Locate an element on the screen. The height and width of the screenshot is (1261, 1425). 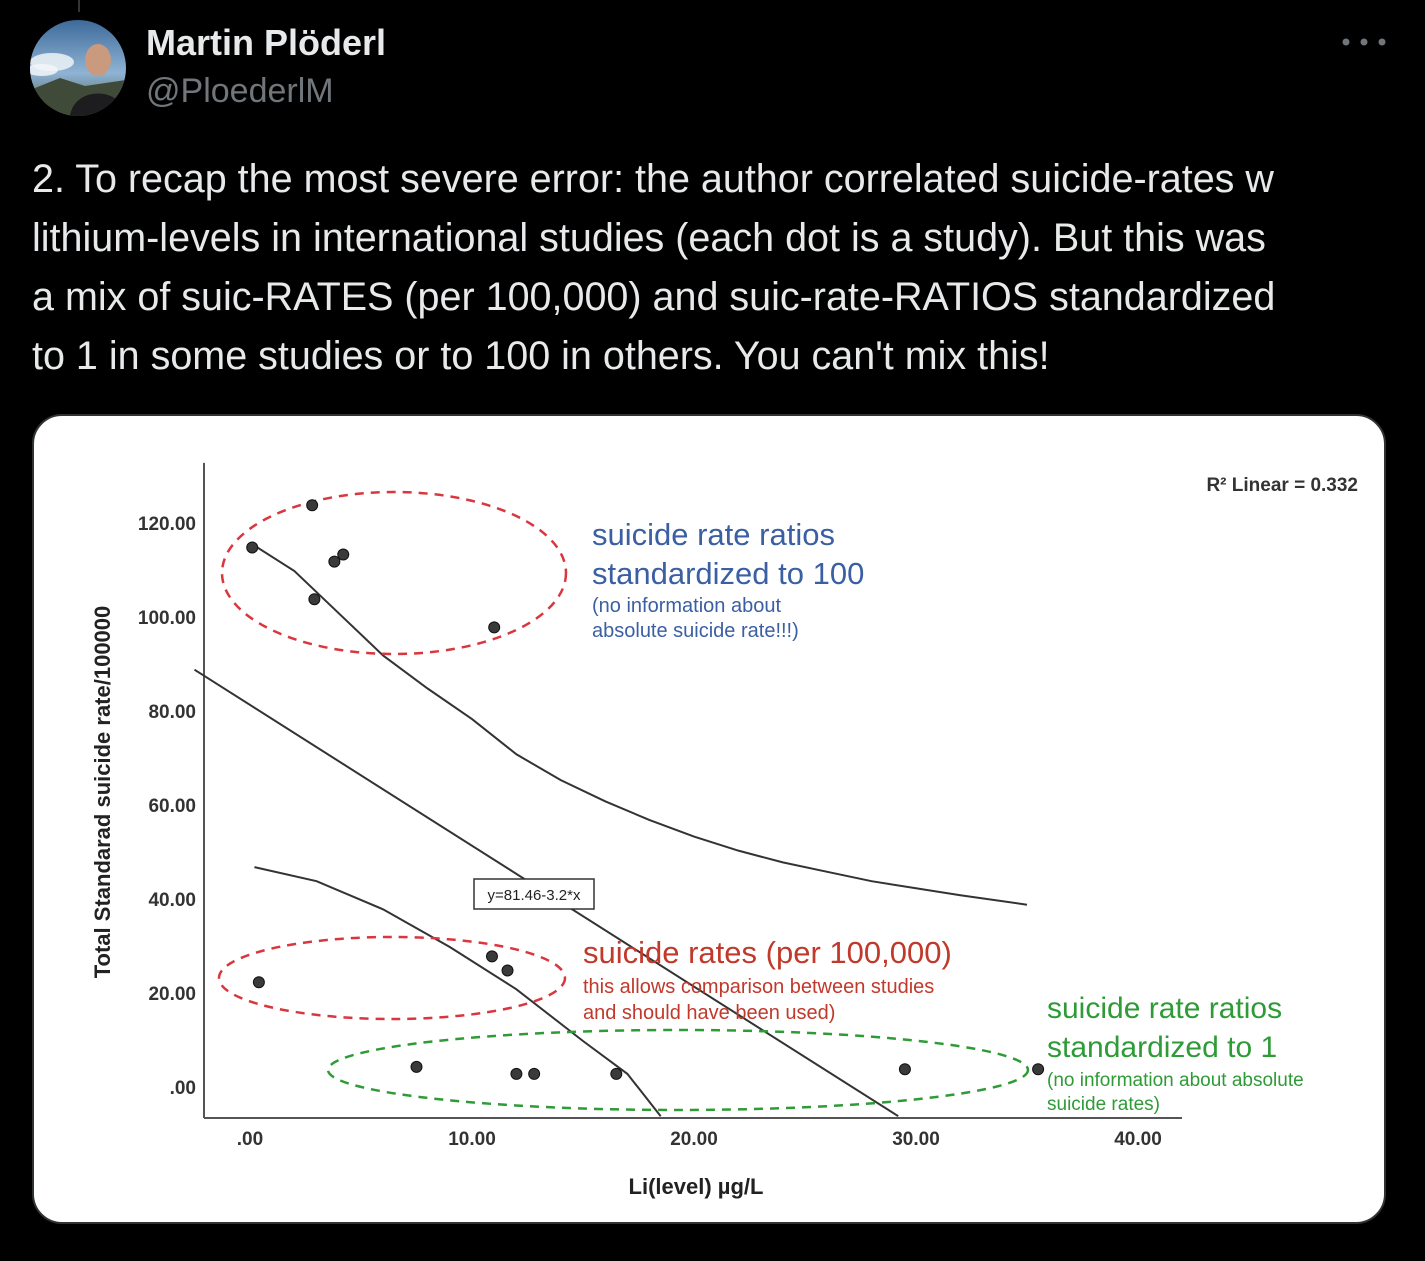
y-tick-label: .00 is located at coordinates (183, 1088).